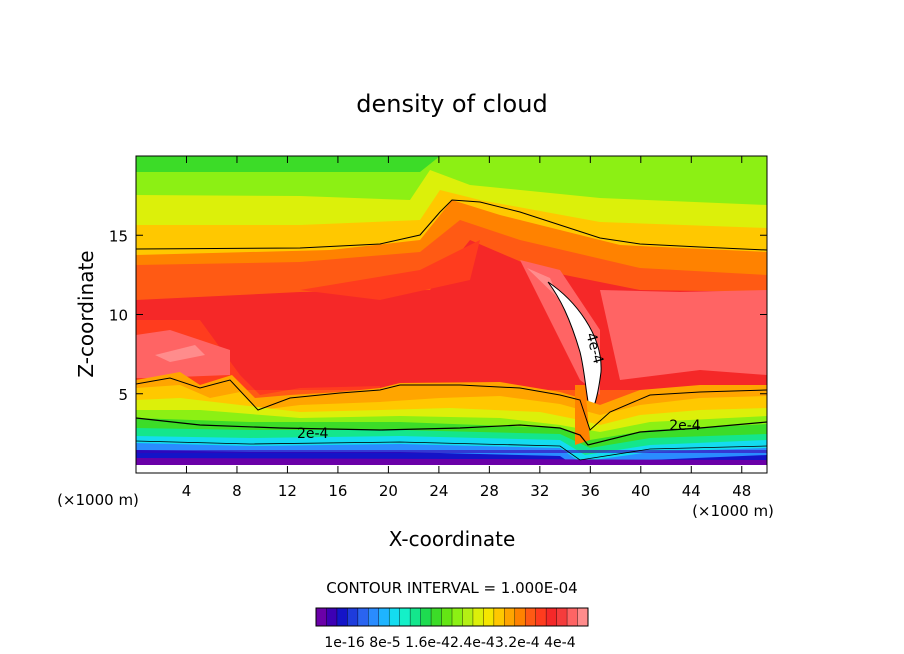 This screenshot has width=904, height=654. Describe the element at coordinates (691, 491) in the screenshot. I see `x-tick-label: 44` at that location.